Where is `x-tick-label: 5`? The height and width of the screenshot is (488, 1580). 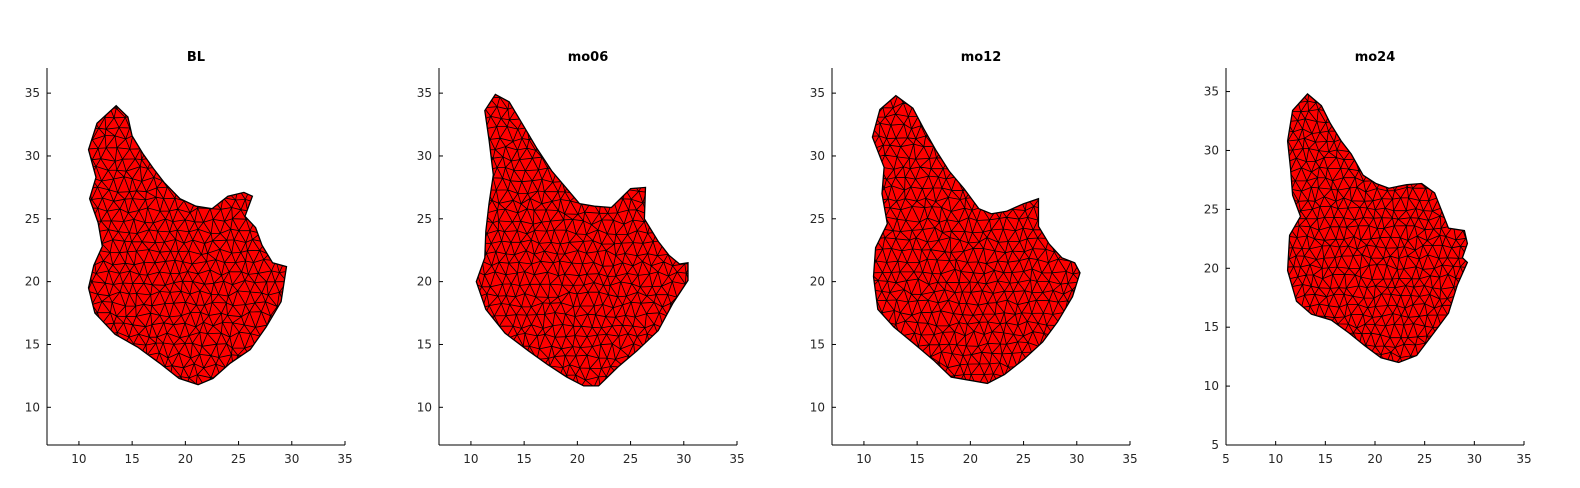
x-tick-label: 5 is located at coordinates (1226, 459).